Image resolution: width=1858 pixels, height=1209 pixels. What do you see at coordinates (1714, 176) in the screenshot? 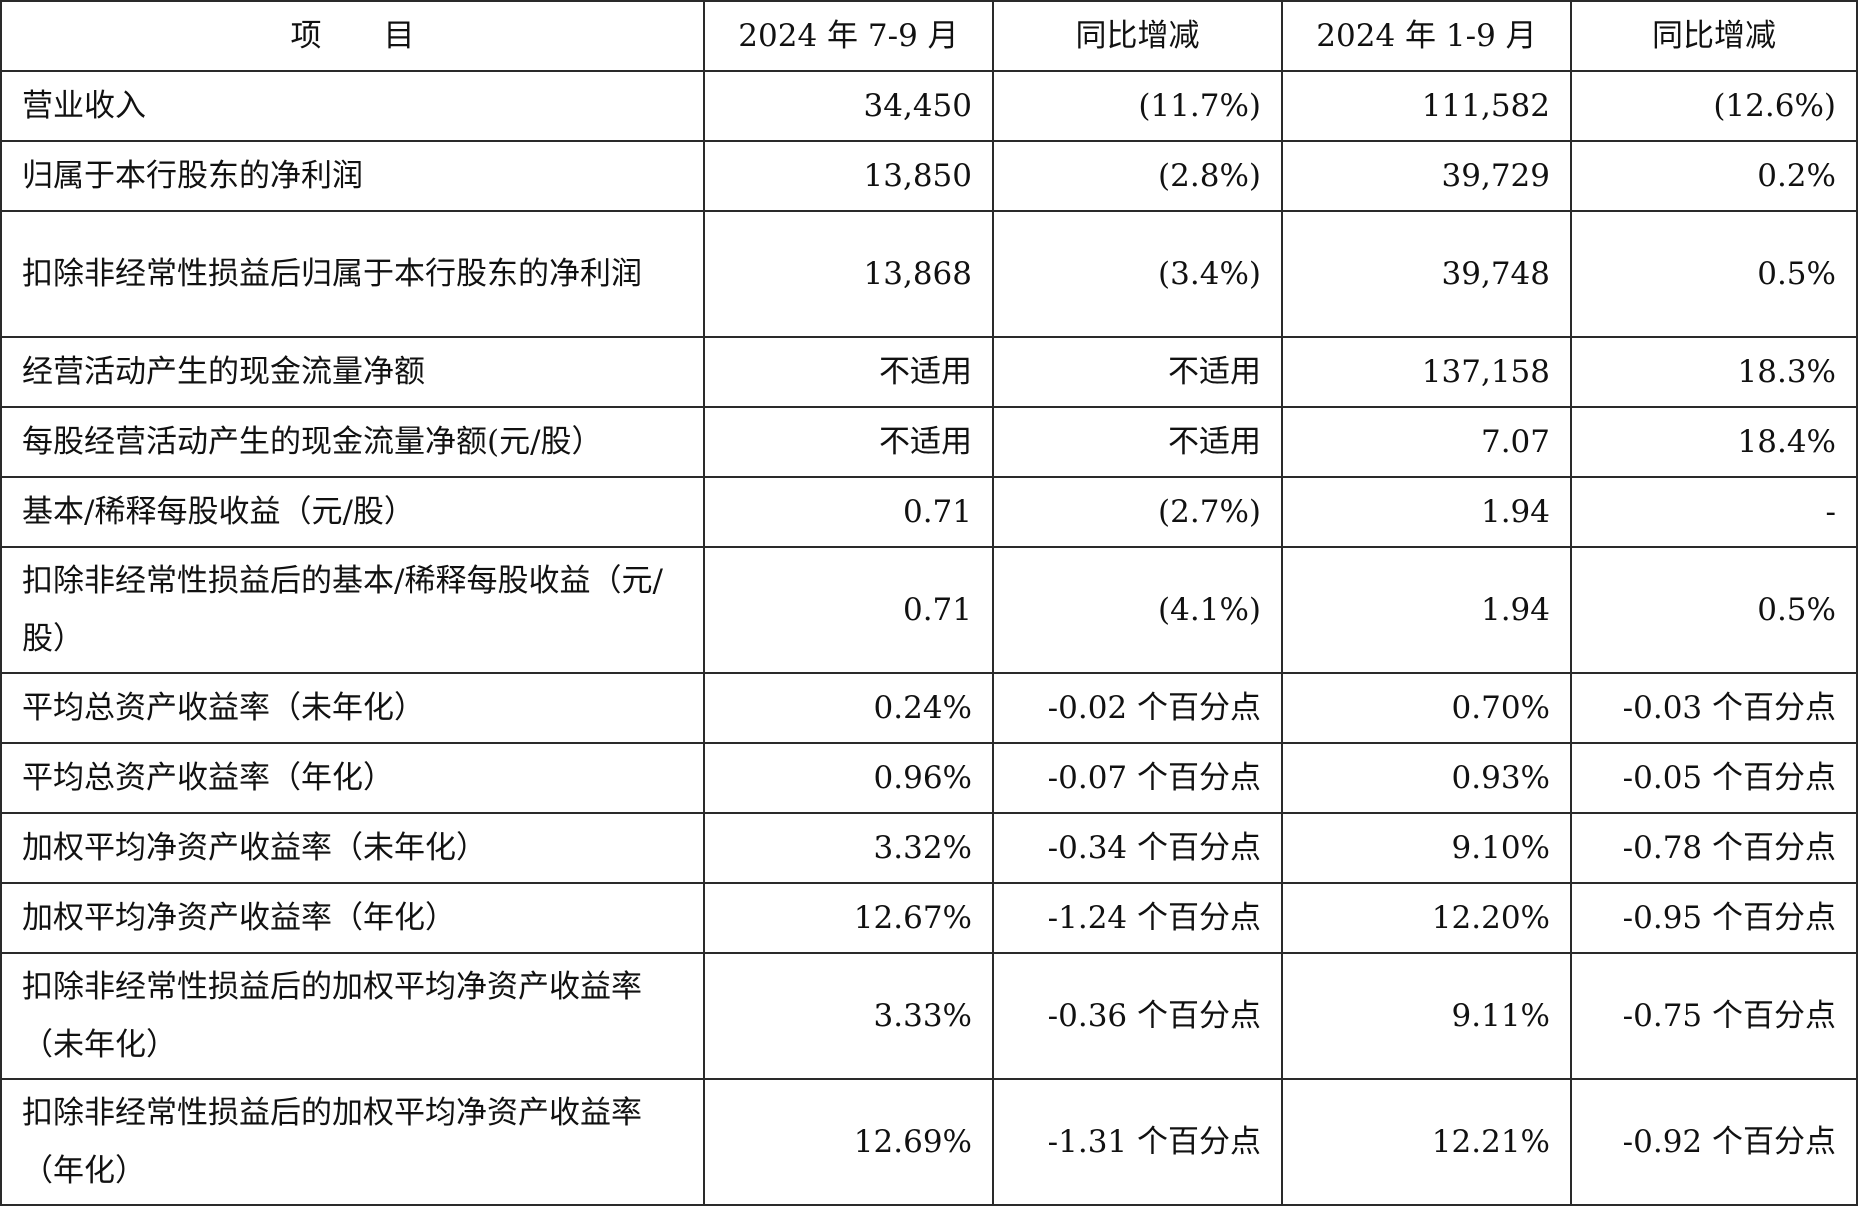
I see `cell-ytd-yoy: 0.2%` at bounding box center [1714, 176].